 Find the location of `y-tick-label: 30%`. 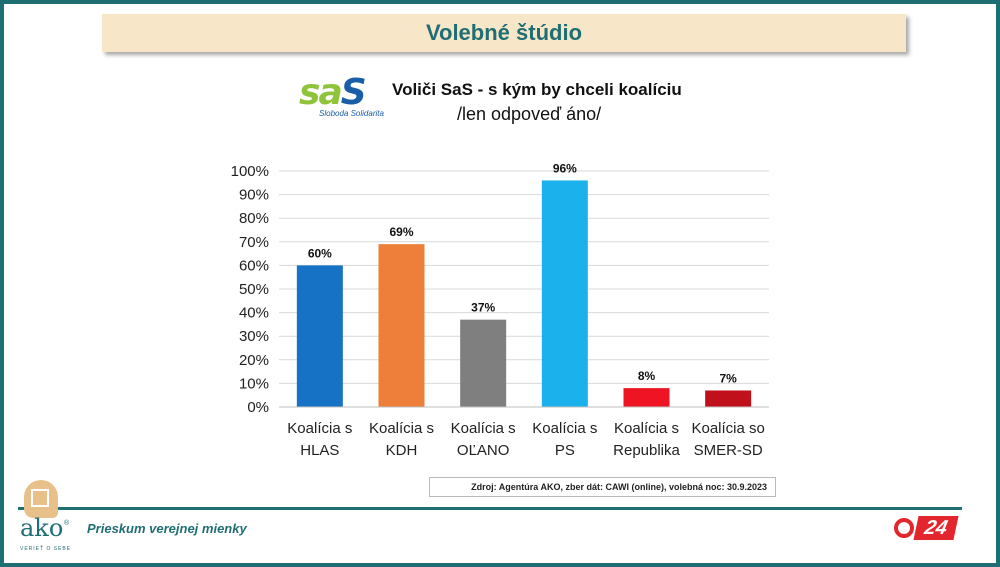

y-tick-label: 30% is located at coordinates (254, 336).